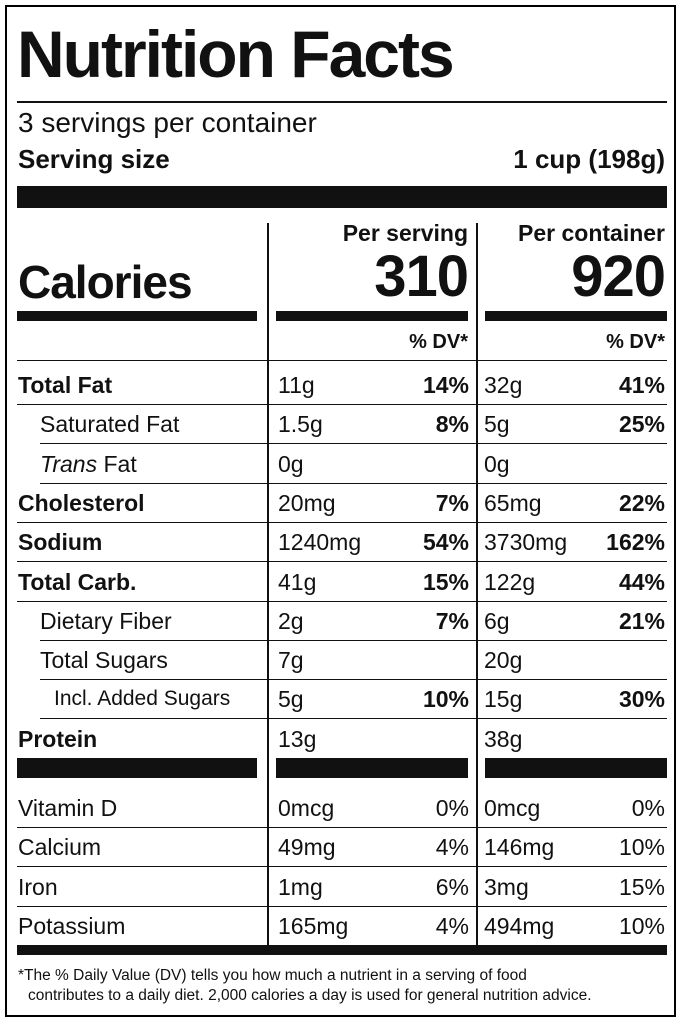 This screenshot has height=1029, width=683. What do you see at coordinates (342, 950) in the screenshot?
I see `thick-rule-bottom` at bounding box center [342, 950].